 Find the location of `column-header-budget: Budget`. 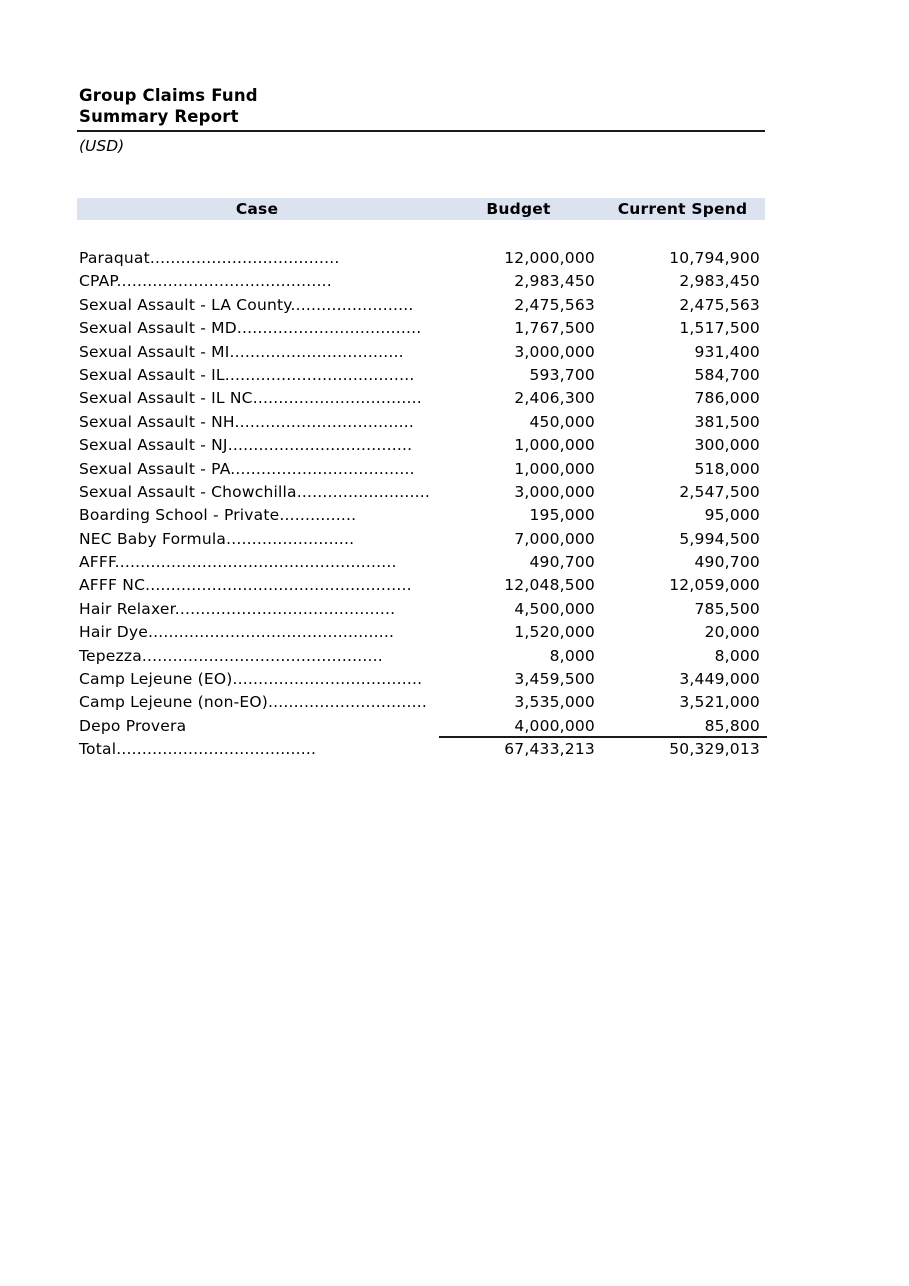

column-header-budget: Budget is located at coordinates (518, 209).